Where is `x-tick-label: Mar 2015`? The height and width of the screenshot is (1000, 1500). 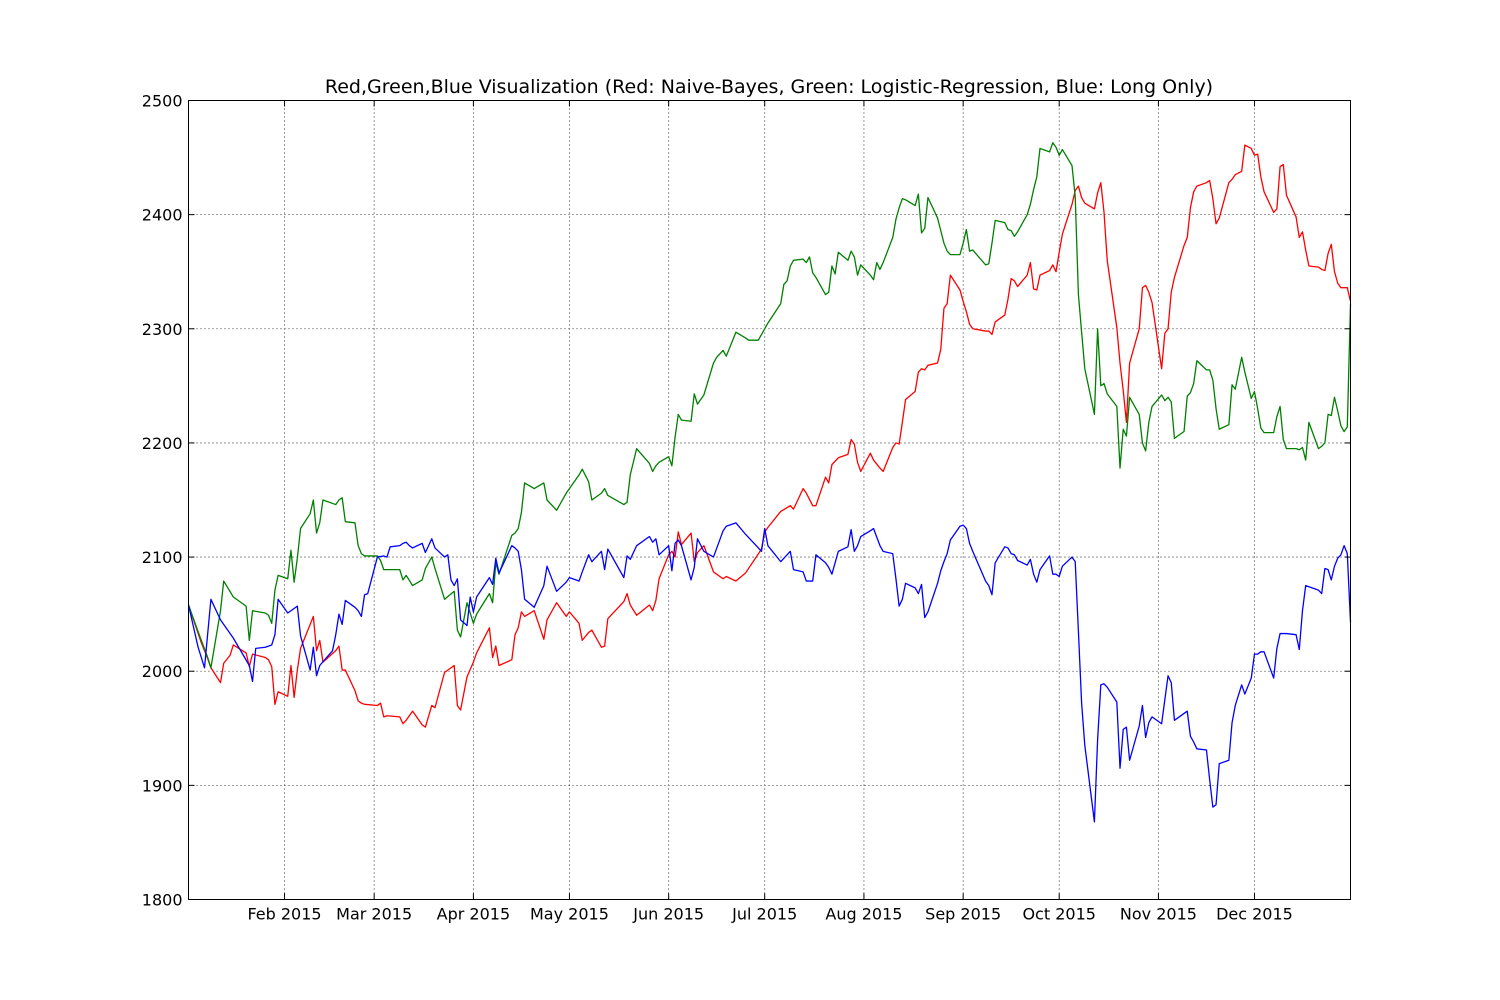
x-tick-label: Mar 2015 is located at coordinates (374, 914).